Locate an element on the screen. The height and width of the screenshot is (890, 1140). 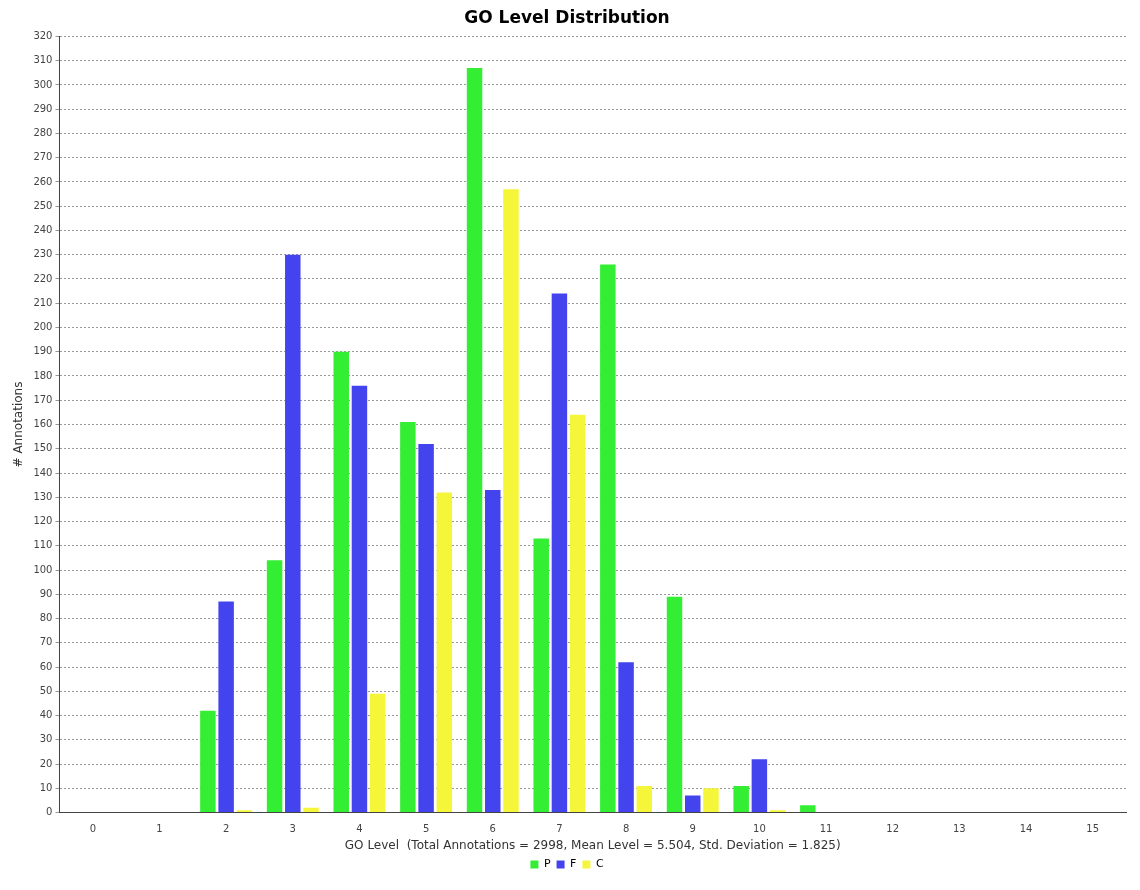
y-tick-label: 220 is located at coordinates (43, 278).